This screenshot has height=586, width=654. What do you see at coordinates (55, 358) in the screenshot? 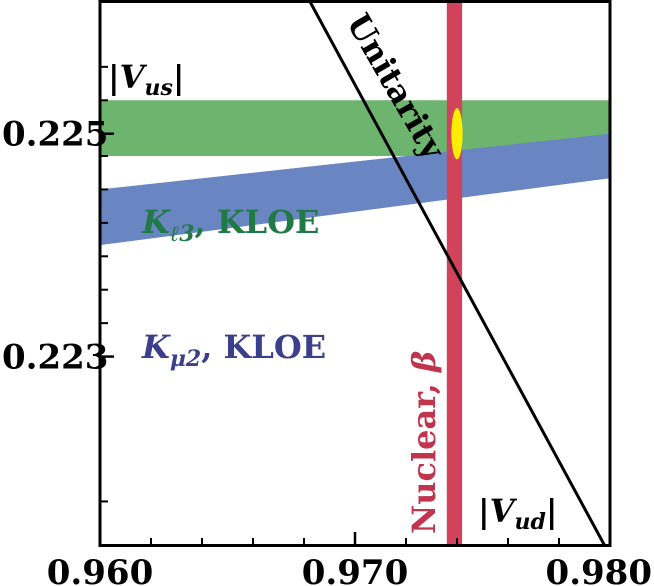
I see `y-tick-label: 0.223` at bounding box center [55, 358].